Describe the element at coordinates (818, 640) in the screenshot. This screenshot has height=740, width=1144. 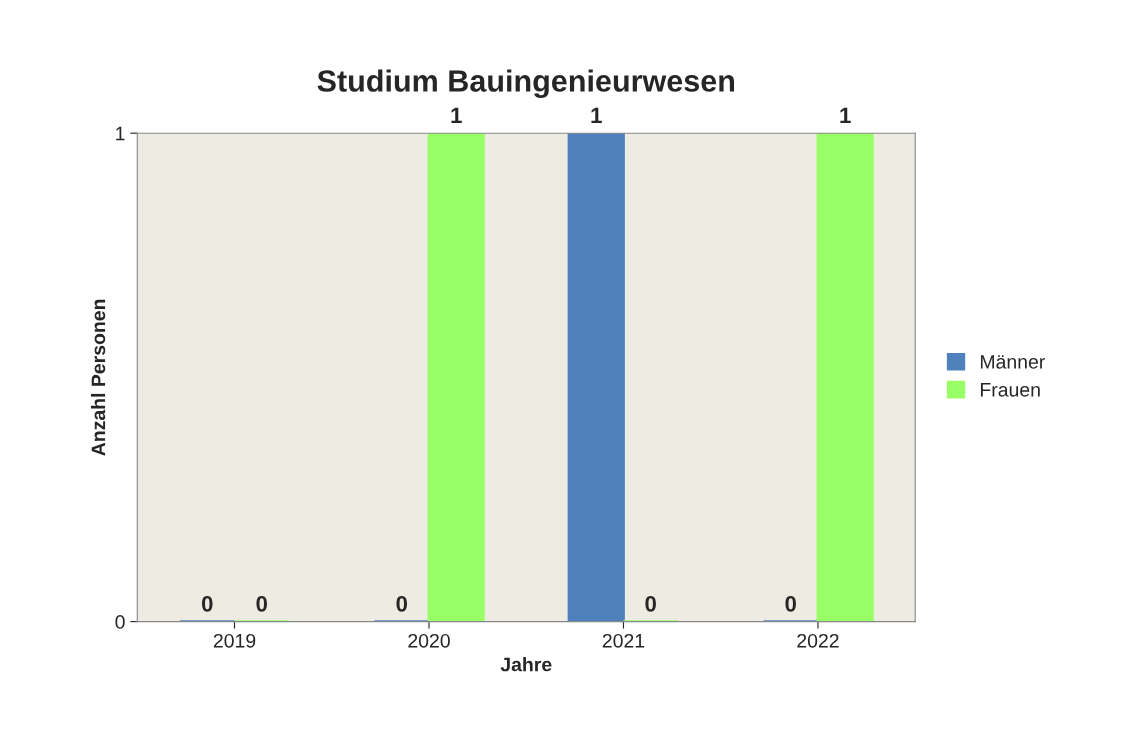
I see `x-tick-label: 2022` at that location.